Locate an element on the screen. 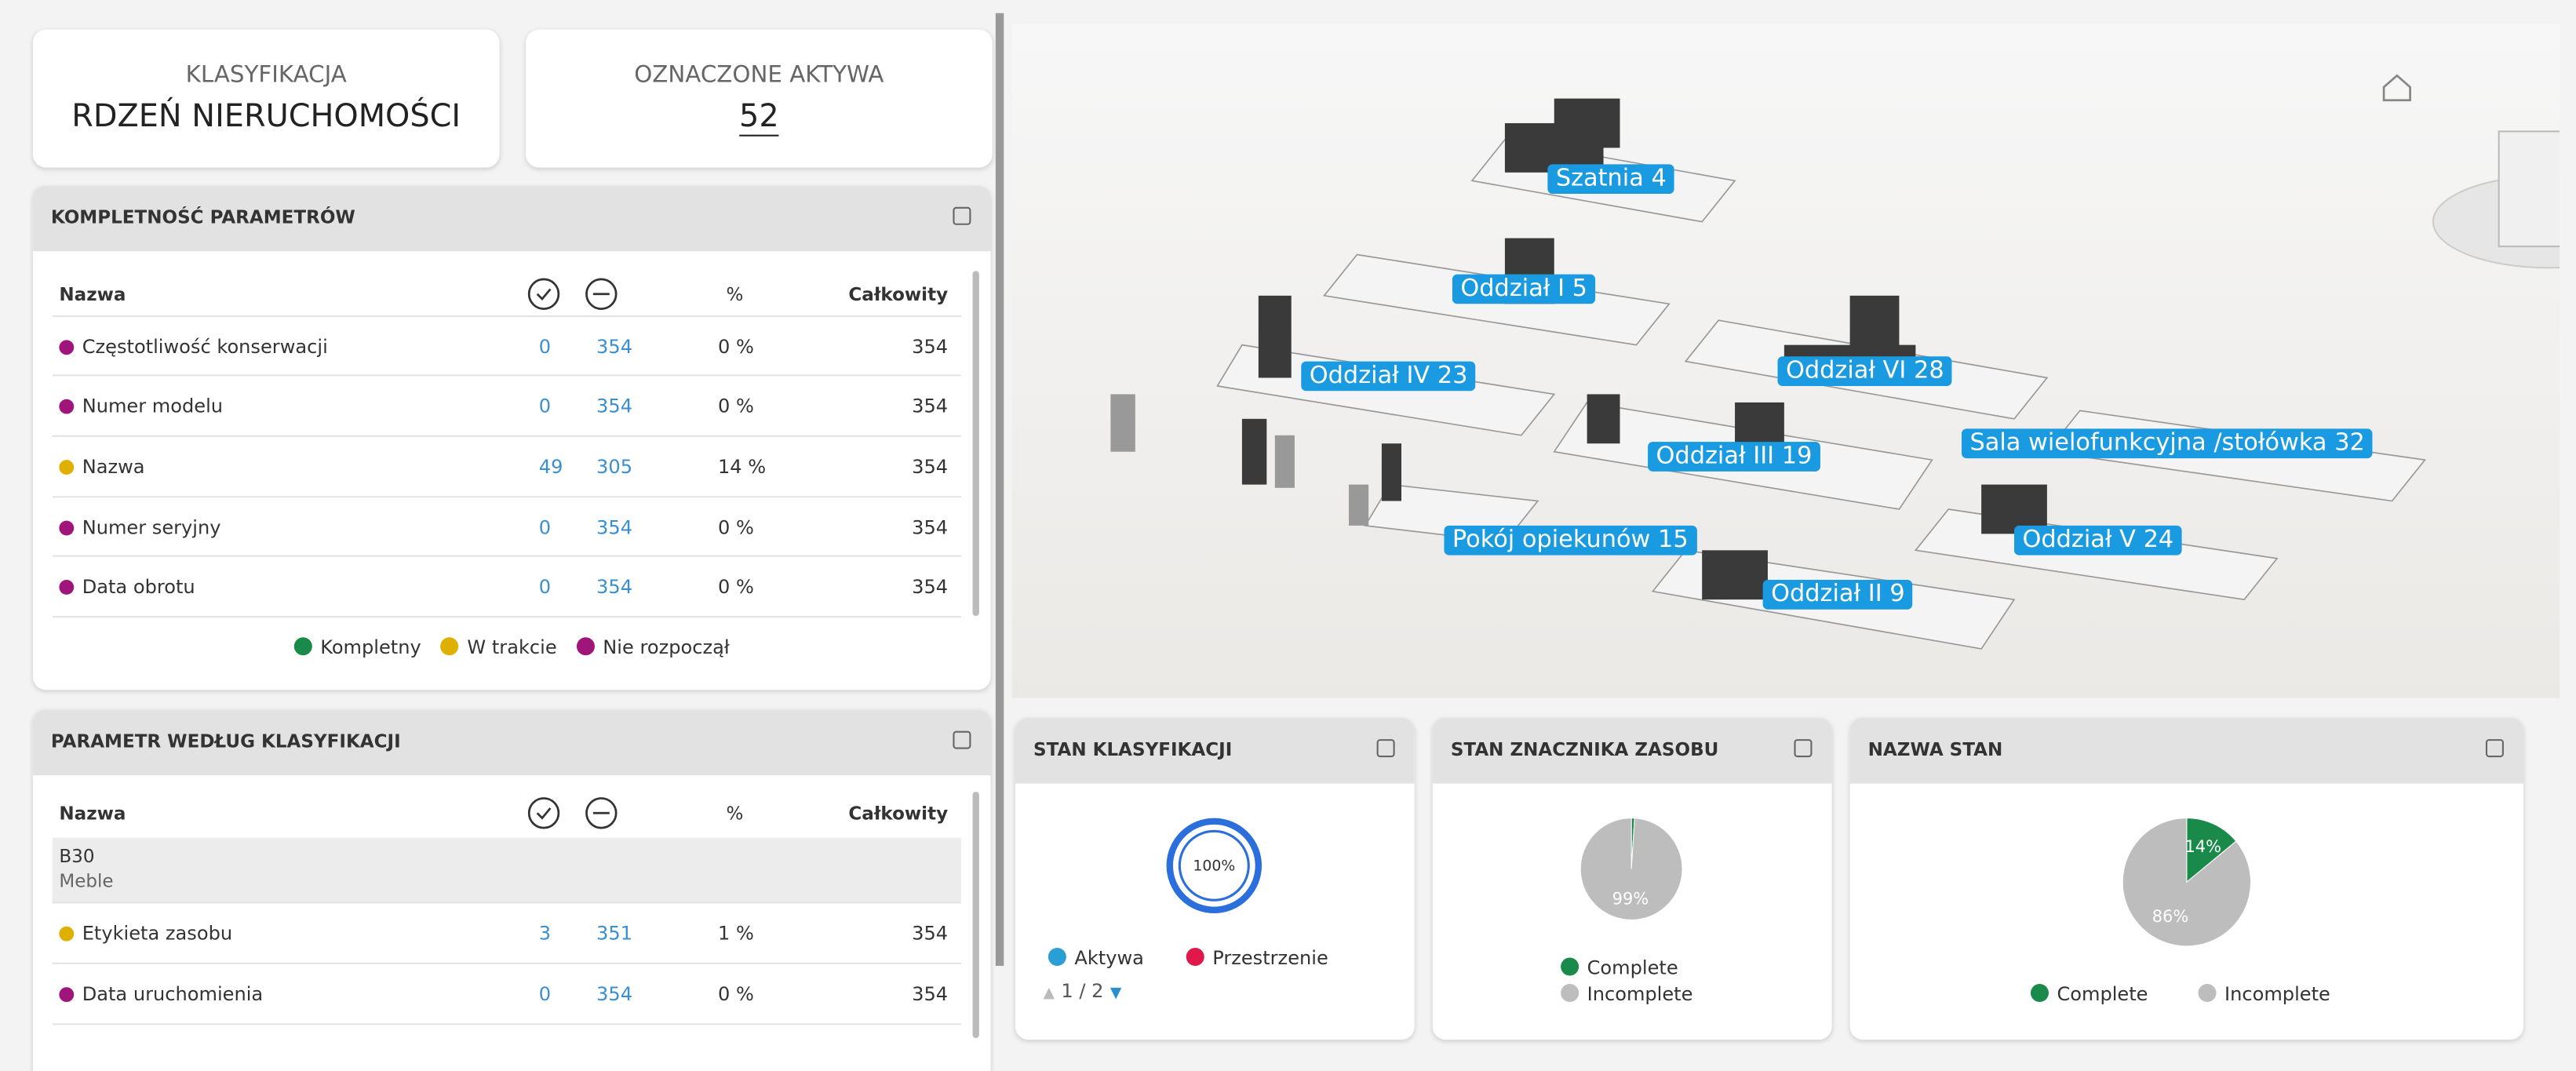 This screenshot has width=2576, height=1071. card-label: KLASYFIKACJA is located at coordinates (266, 75).